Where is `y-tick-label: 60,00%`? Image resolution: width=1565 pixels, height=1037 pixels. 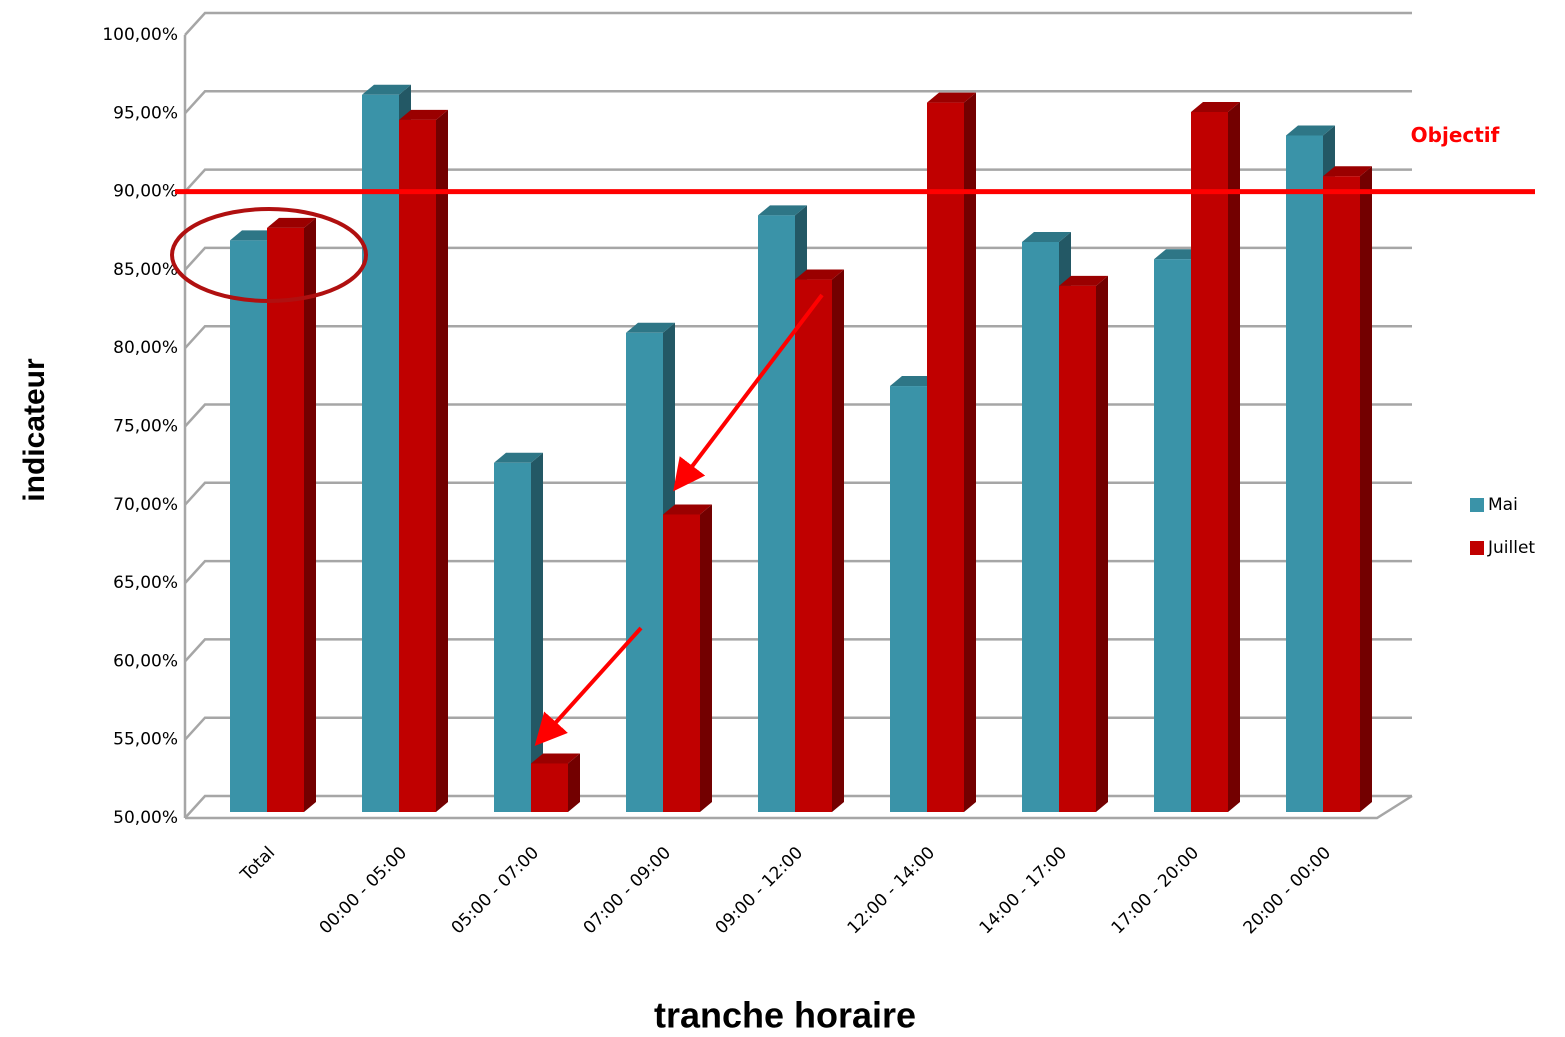
y-tick-label: 60,00% is located at coordinates (145, 661).